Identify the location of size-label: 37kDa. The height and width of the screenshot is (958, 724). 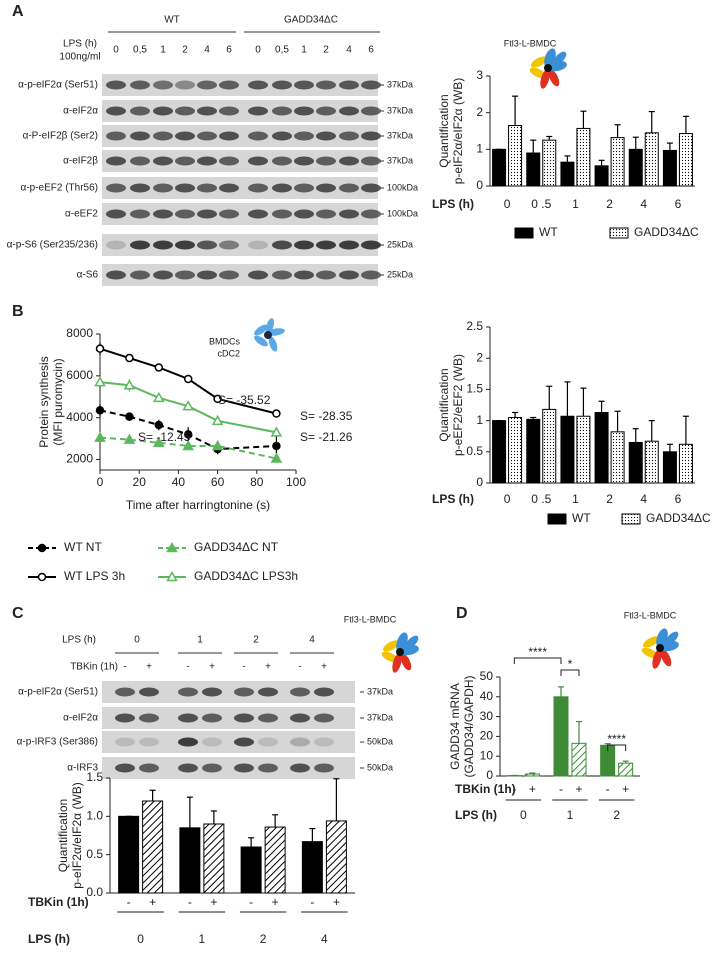
(400, 110).